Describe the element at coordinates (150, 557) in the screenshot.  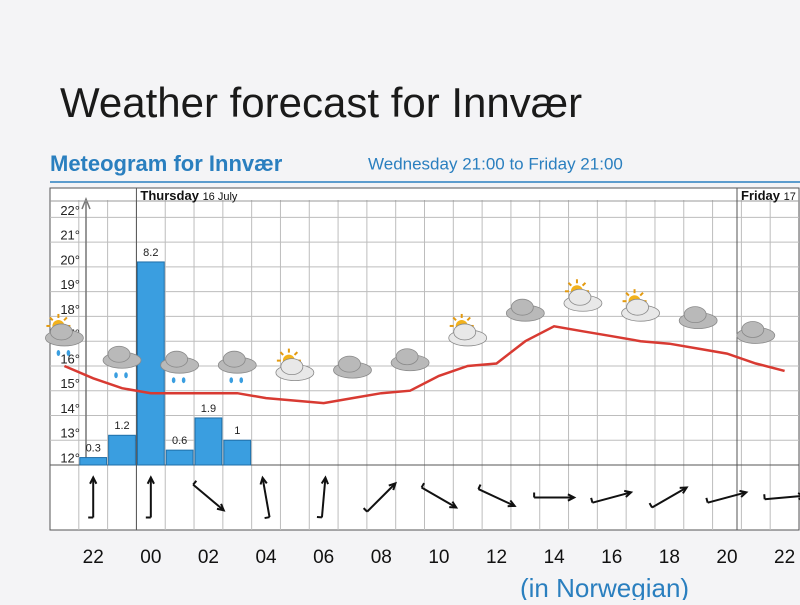
I see `x-tick-label: 00` at that location.